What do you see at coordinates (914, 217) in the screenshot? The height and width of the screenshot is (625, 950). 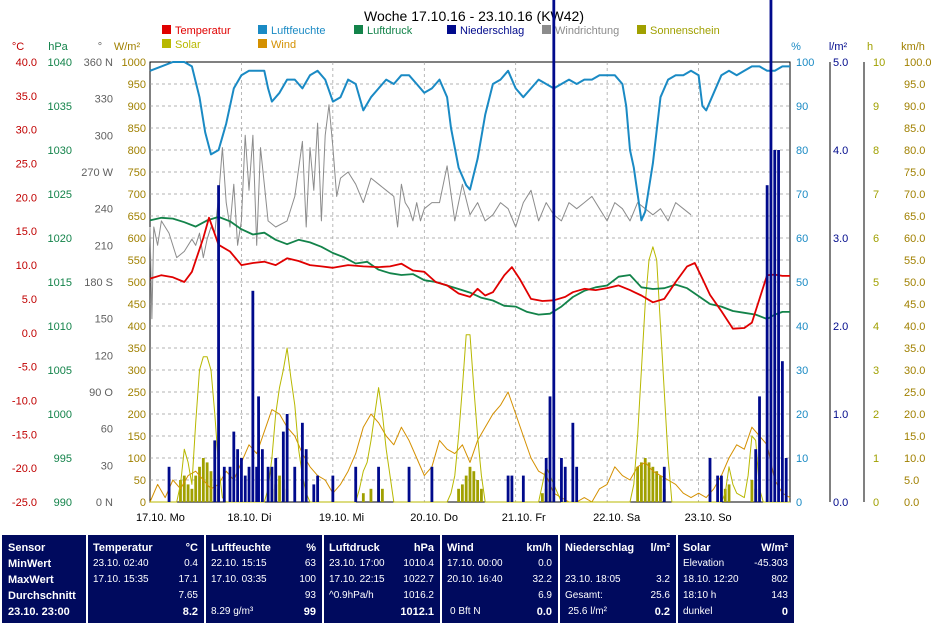 I see `tick-label: 65.0` at bounding box center [914, 217].